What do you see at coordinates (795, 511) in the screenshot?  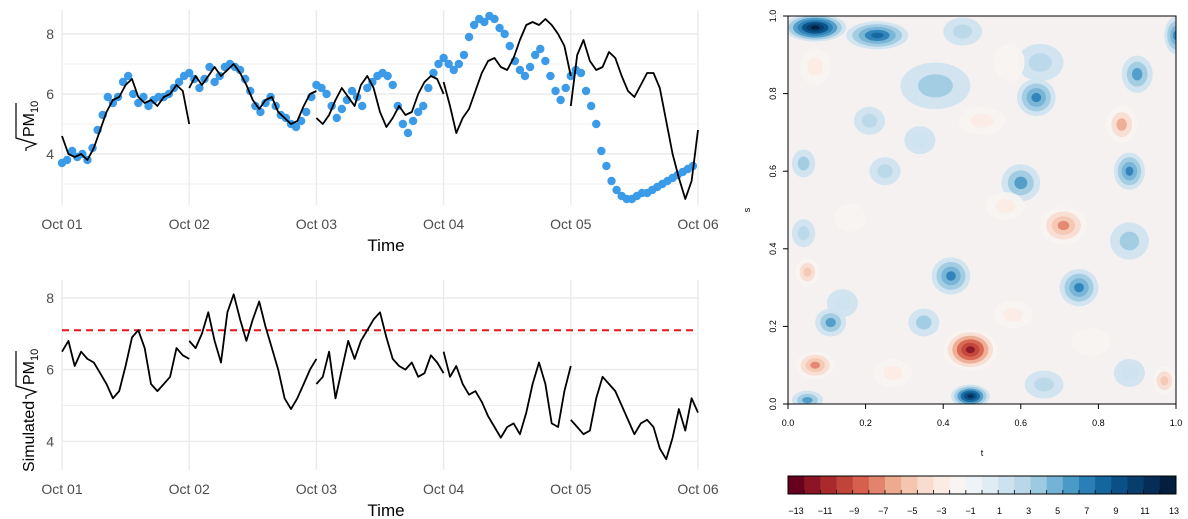 I see `colorbar-label: −13` at bounding box center [795, 511].